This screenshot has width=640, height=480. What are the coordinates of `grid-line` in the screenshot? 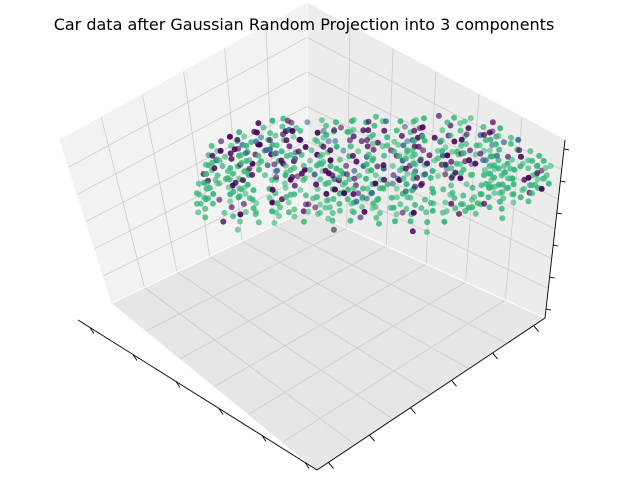 It's located at (389, 147).